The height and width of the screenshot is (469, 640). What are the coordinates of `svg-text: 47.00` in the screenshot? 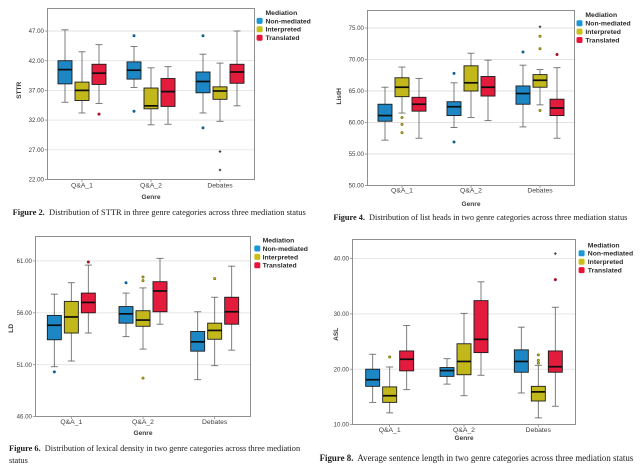 It's located at (37, 31).